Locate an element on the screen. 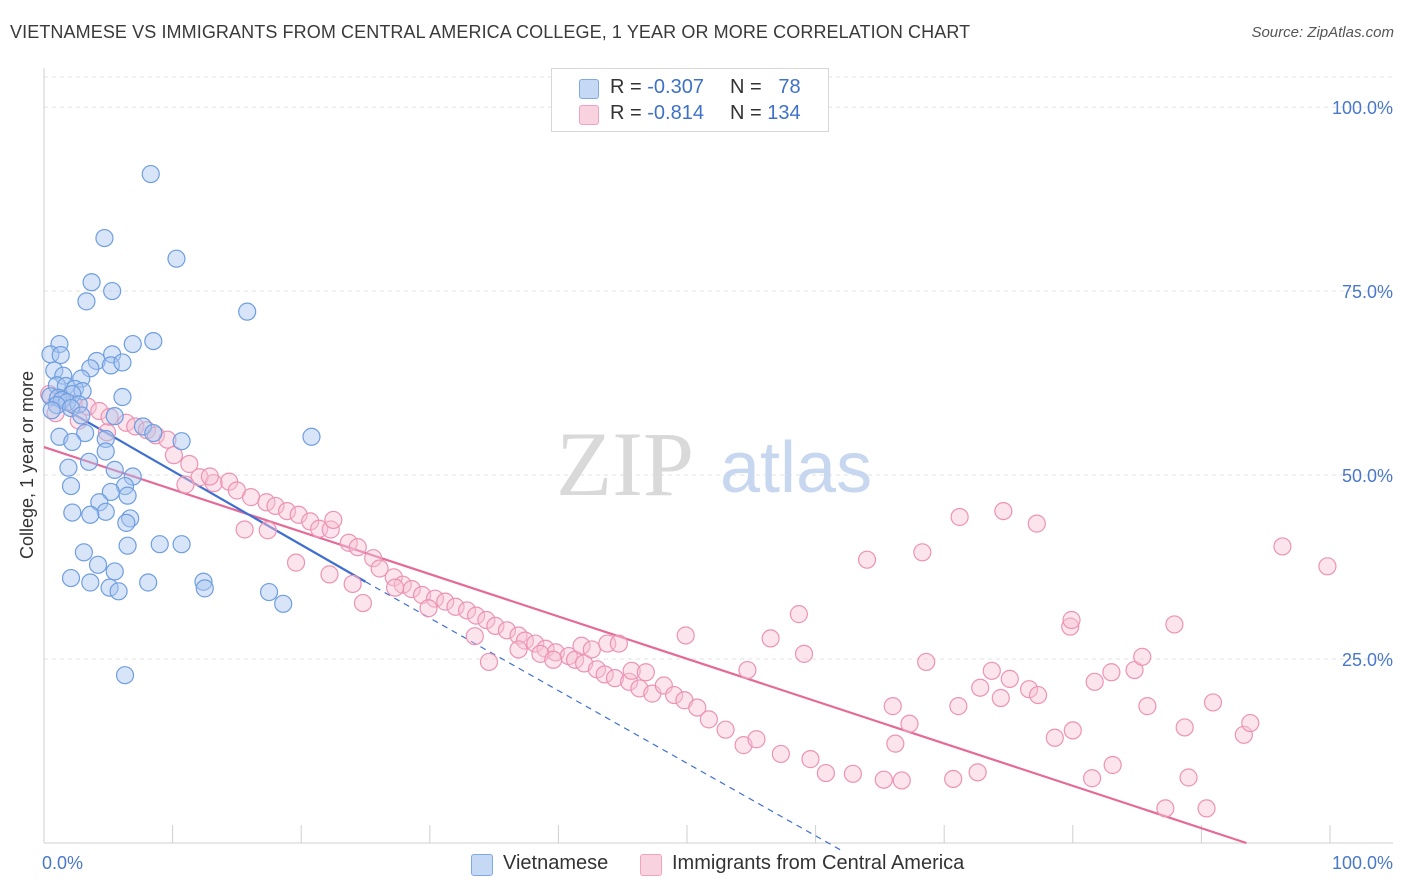 The width and height of the screenshot is (1406, 892). n-value: 78 is located at coordinates (789, 87).